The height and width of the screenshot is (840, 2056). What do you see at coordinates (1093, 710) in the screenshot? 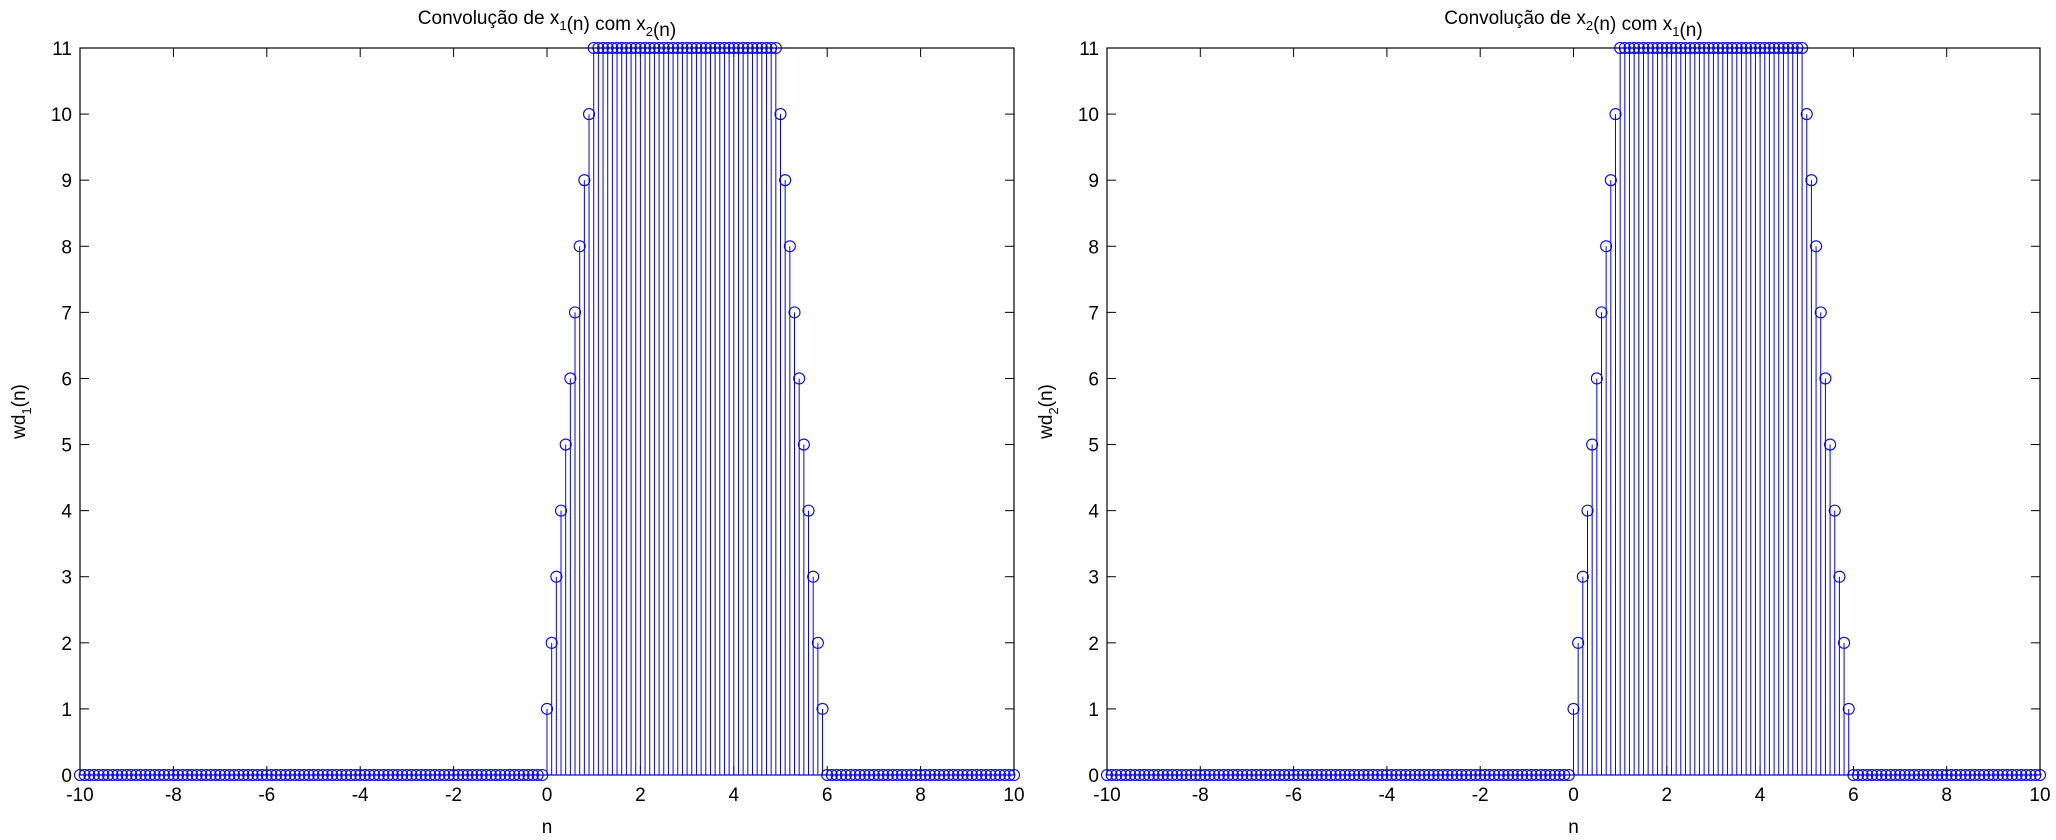
I see `chart-1-y-tick-label: 1` at bounding box center [1093, 710].